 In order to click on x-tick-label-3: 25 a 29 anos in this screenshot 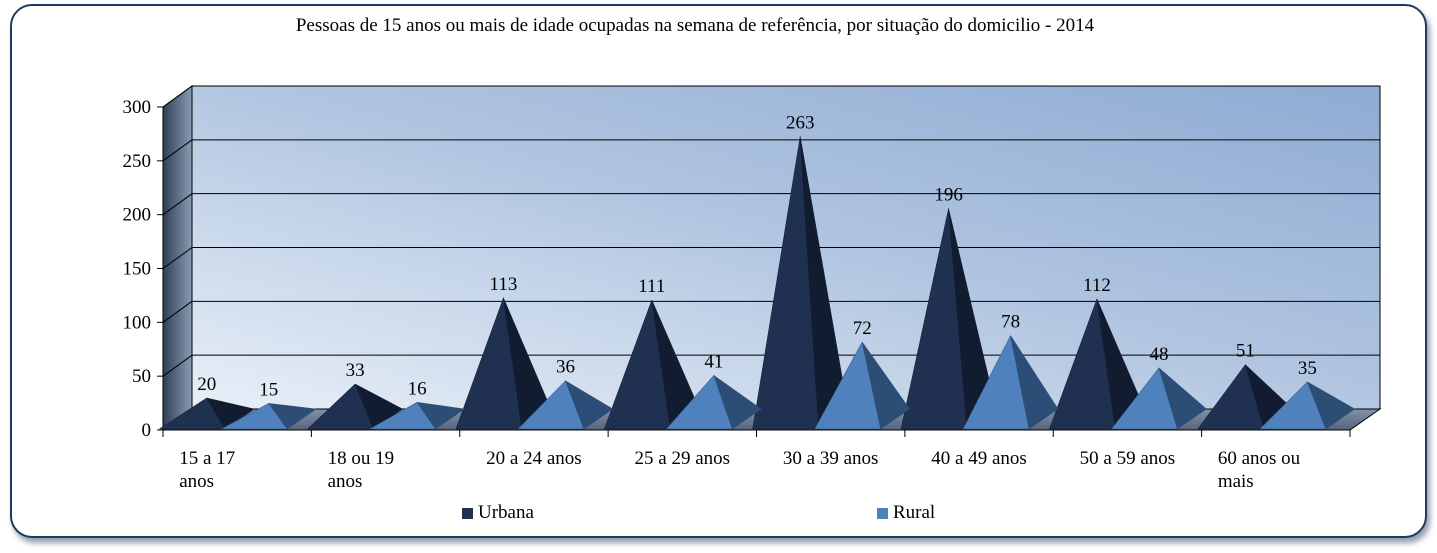, I will do `click(683, 458)`.